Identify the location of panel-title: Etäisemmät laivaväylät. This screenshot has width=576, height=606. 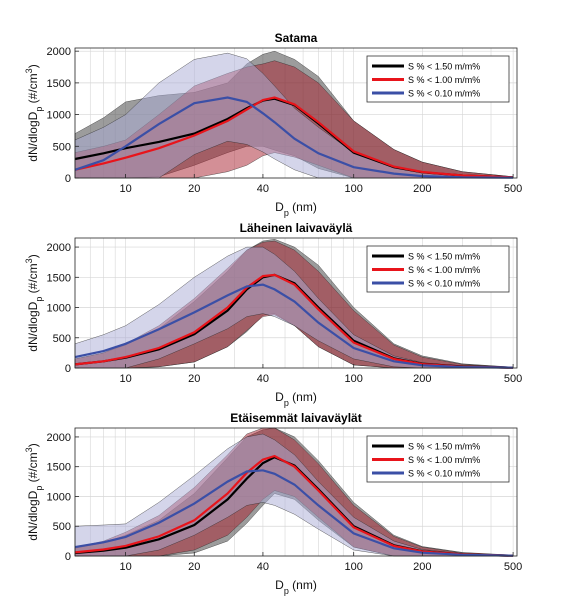
(295, 418).